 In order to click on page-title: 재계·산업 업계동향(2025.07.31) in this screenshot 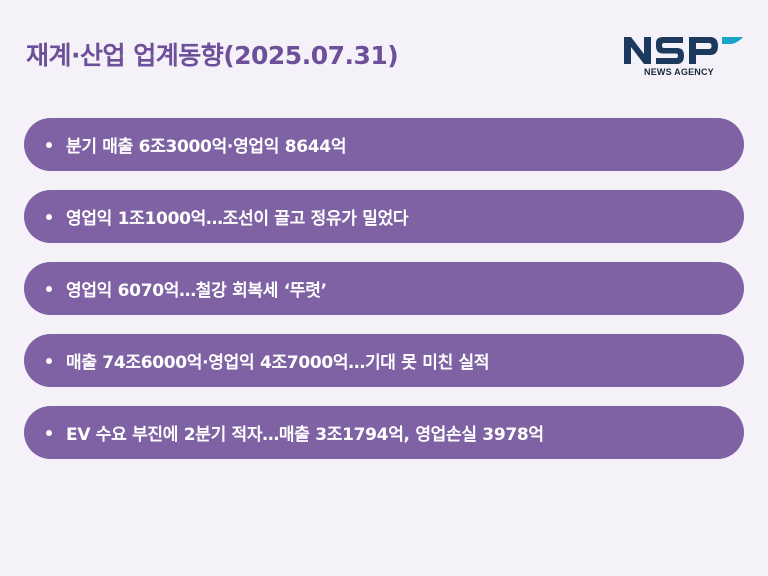, I will do `click(212, 55)`.